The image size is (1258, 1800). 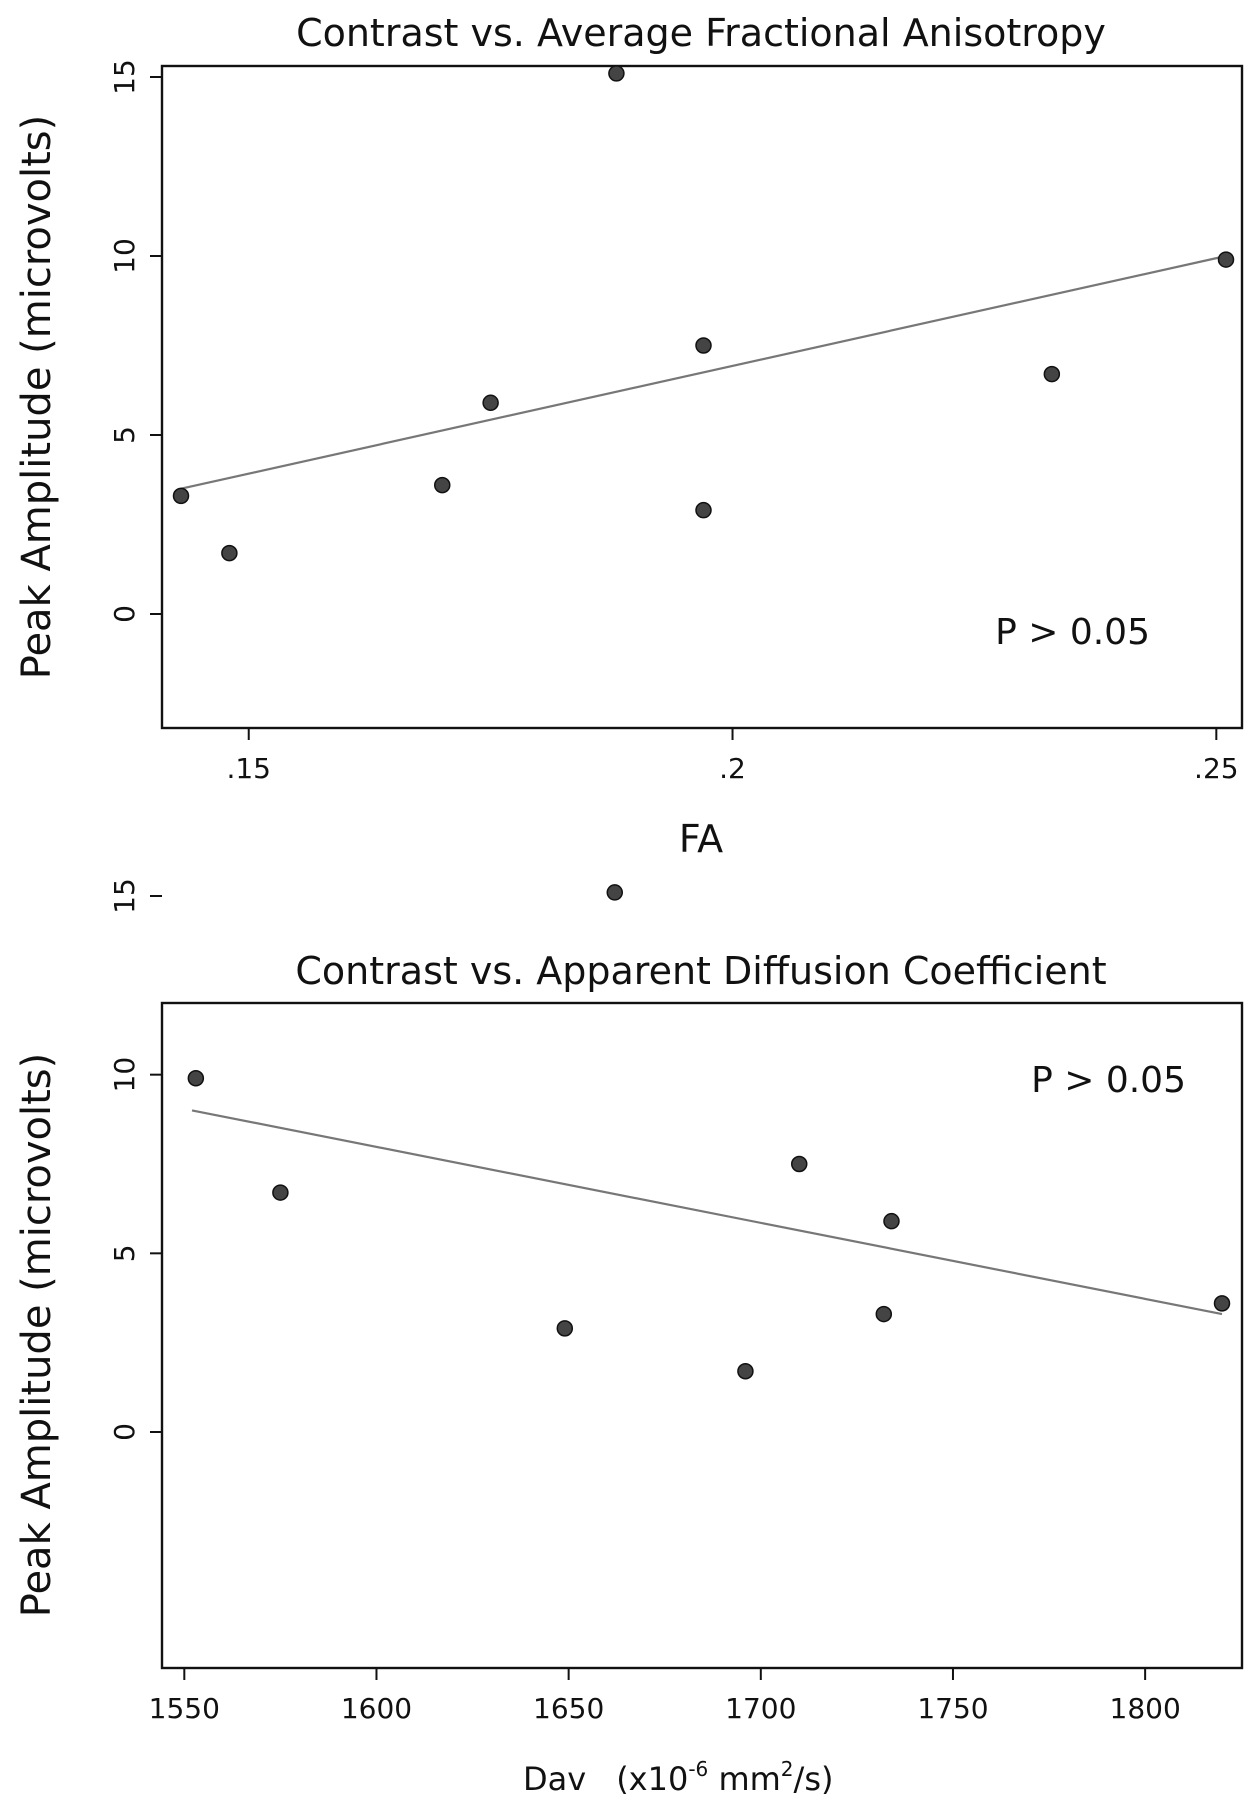 I want to click on x-tick-label: 1650, so click(x=568, y=1708).